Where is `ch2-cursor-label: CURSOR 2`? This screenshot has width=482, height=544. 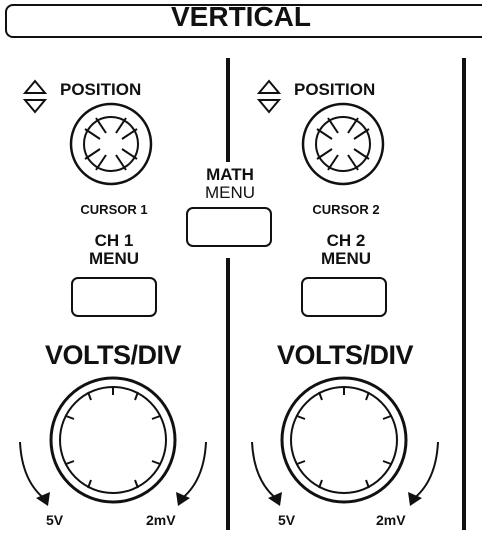
ch2-cursor-label: CURSOR 2 is located at coordinates (346, 209).